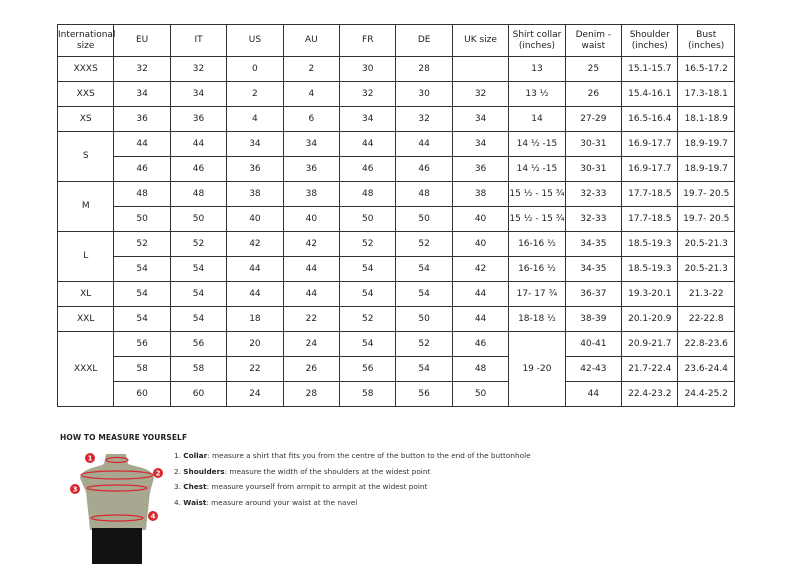 The width and height of the screenshot is (787, 566). I want to click on table-cell: 18.5-19.3, so click(650, 269).